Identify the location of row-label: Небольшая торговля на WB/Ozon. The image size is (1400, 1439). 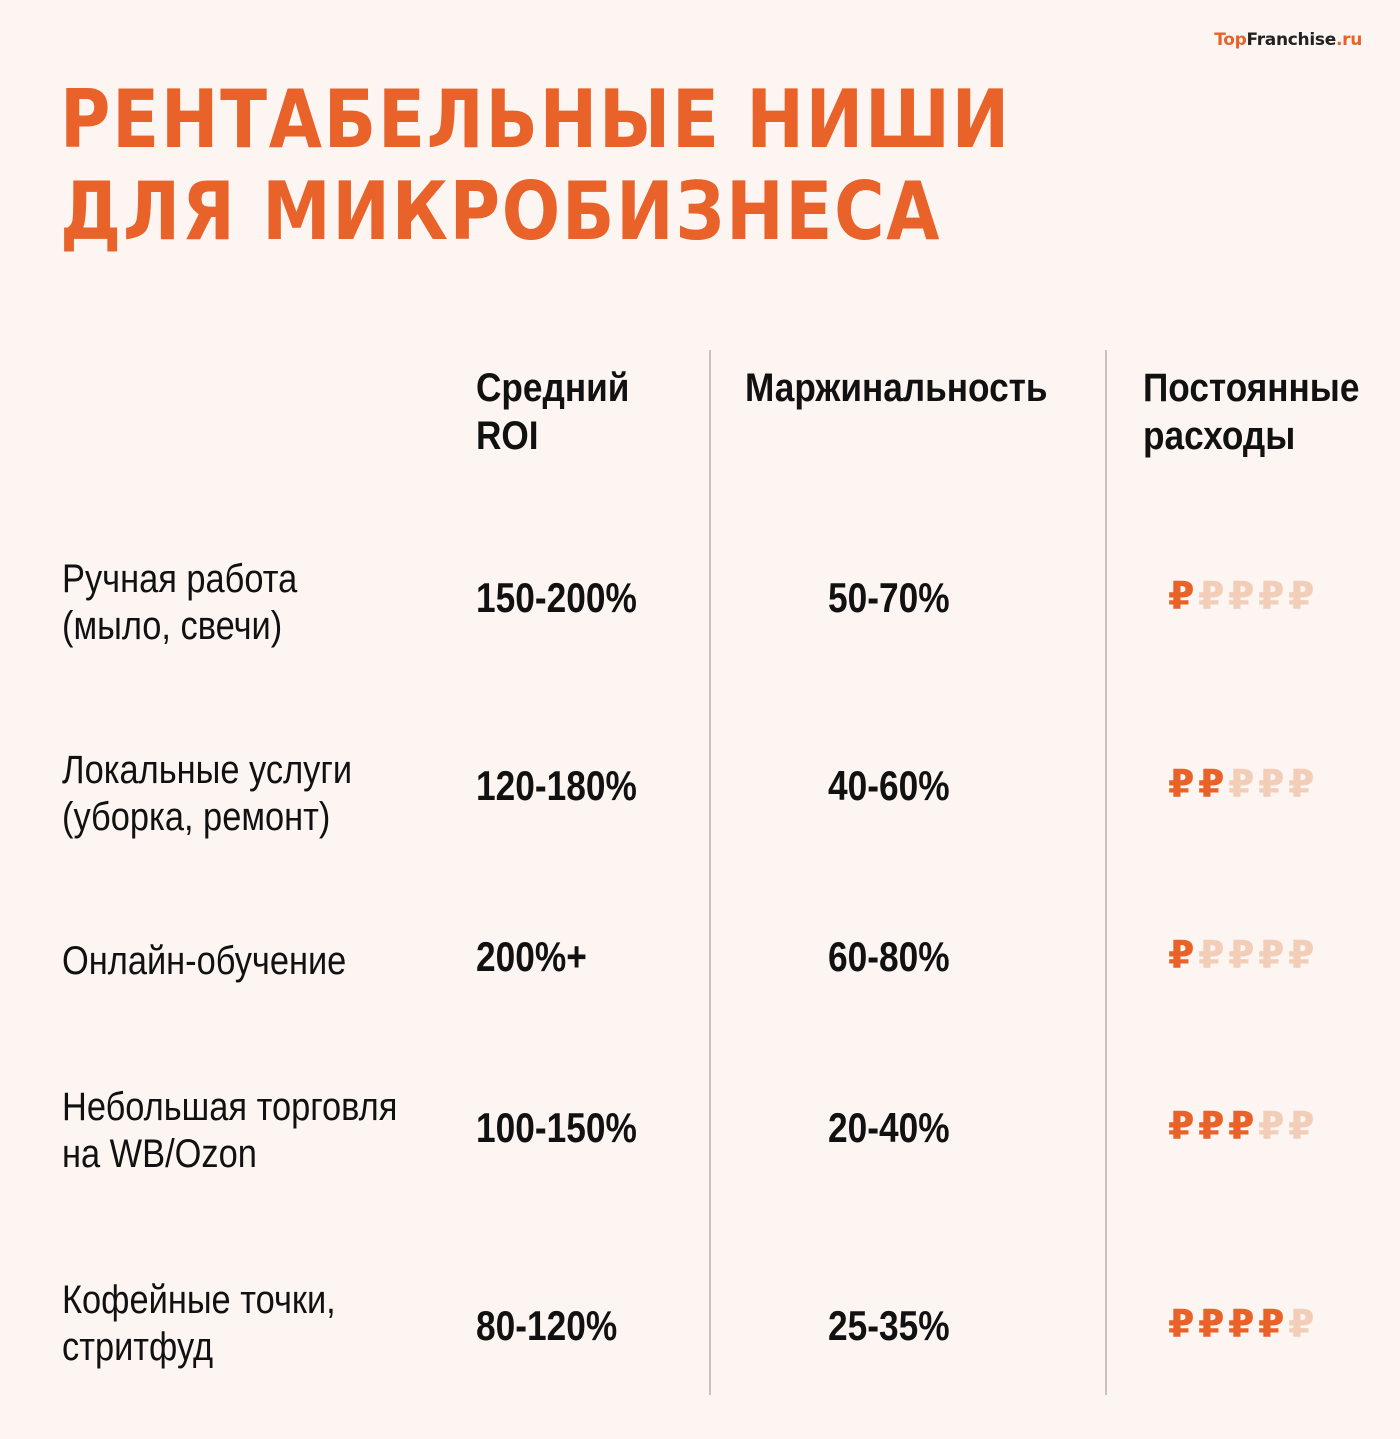
(229, 1131).